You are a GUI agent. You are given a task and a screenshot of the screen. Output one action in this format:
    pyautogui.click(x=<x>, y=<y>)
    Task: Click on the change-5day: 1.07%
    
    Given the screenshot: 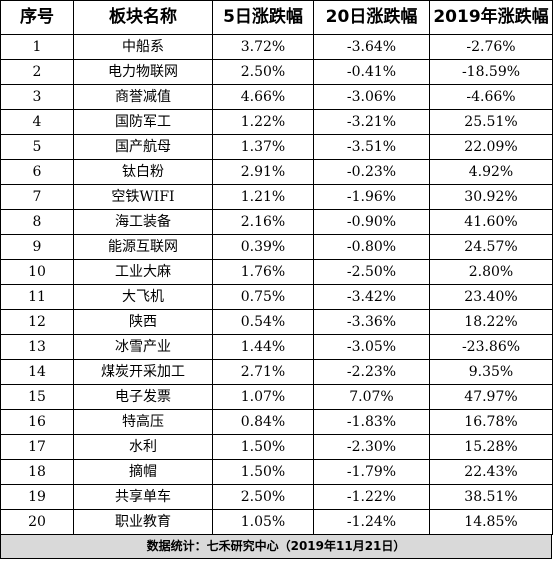 What is the action you would take?
    pyautogui.click(x=263, y=397)
    